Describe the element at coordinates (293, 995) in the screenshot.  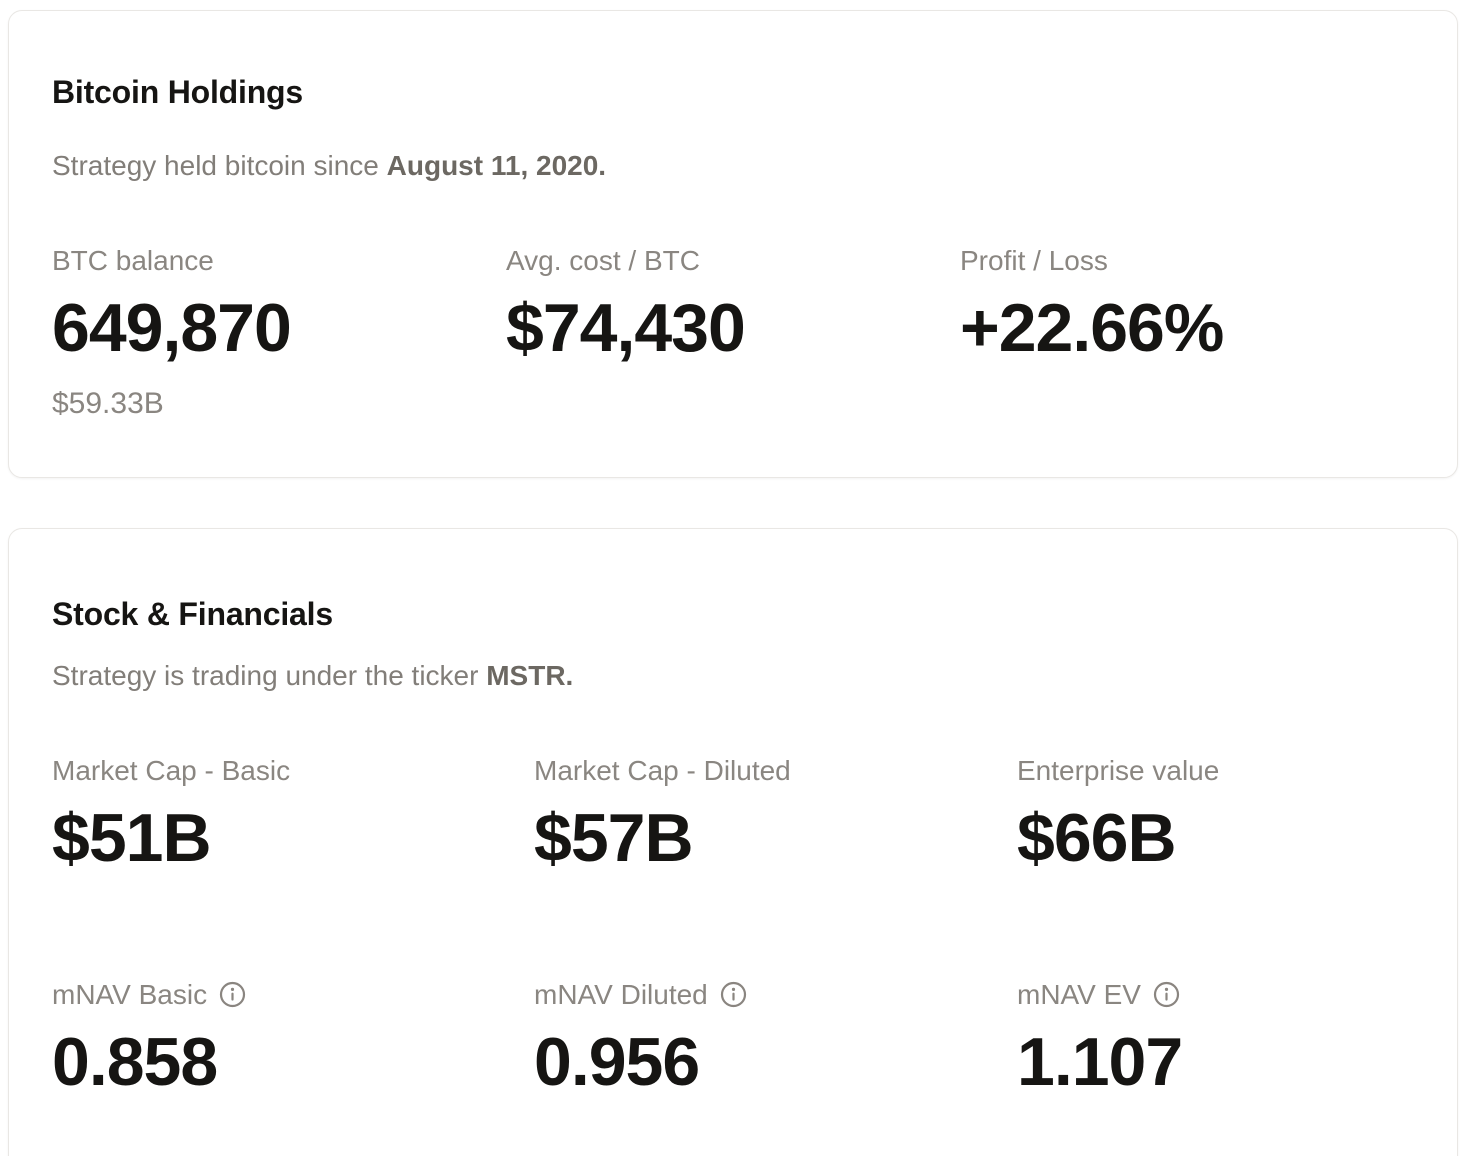
I see `stat-label: mNAV Basic` at that location.